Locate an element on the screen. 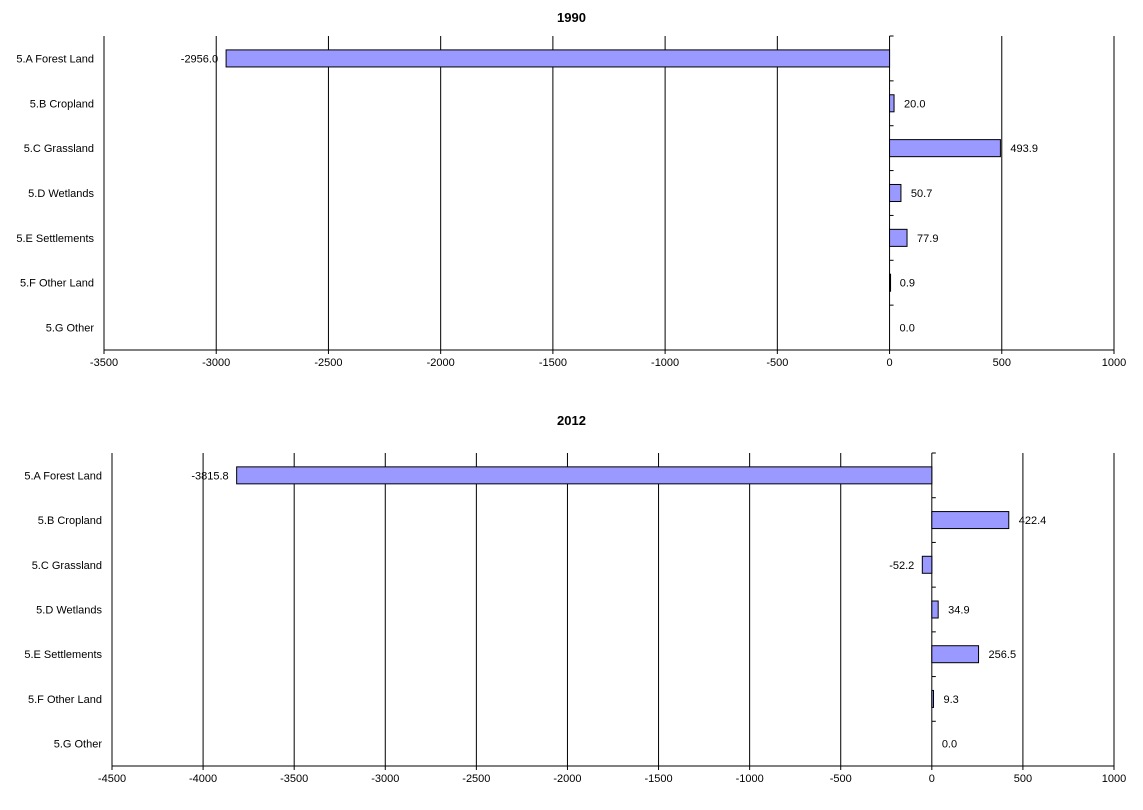 This screenshot has width=1143, height=810. data-label: -2956.0 is located at coordinates (199, 59).